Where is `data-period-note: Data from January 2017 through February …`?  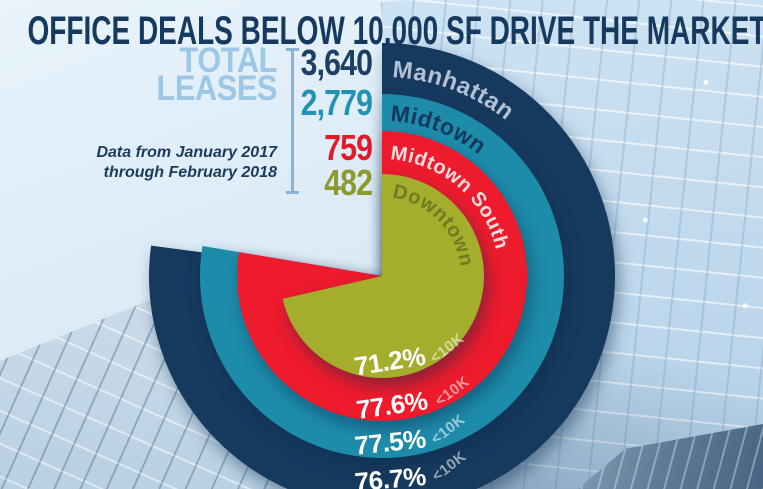 data-period-note: Data from January 2017 through February … is located at coordinates (186, 163).